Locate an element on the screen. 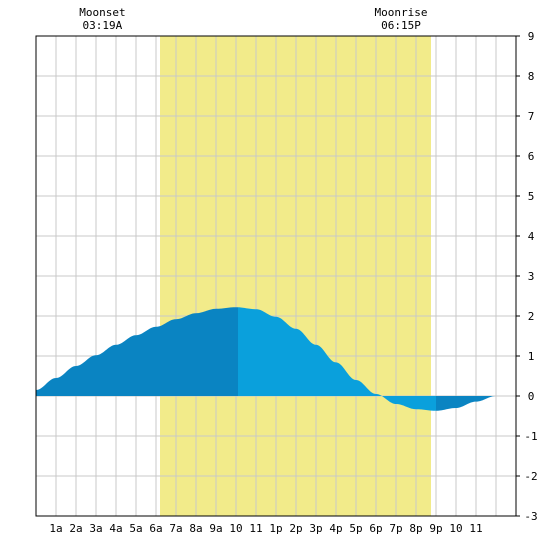  x-tick-label: 9p is located at coordinates (435, 528).